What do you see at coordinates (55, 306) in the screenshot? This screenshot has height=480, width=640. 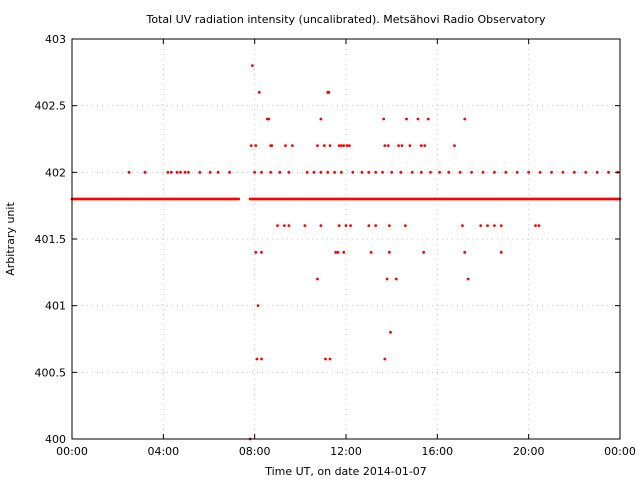 I see `y-tick-label: 401` at bounding box center [55, 306].